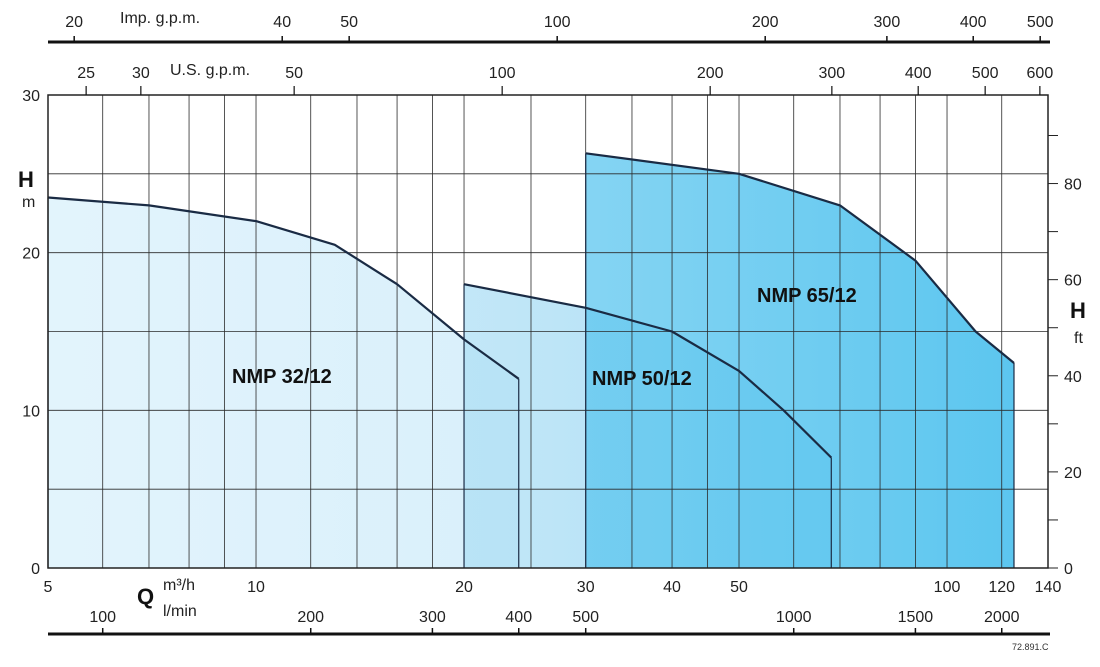 This screenshot has width=1100, height=667. What do you see at coordinates (26, 179) in the screenshot?
I see `y-left-title: H` at bounding box center [26, 179].